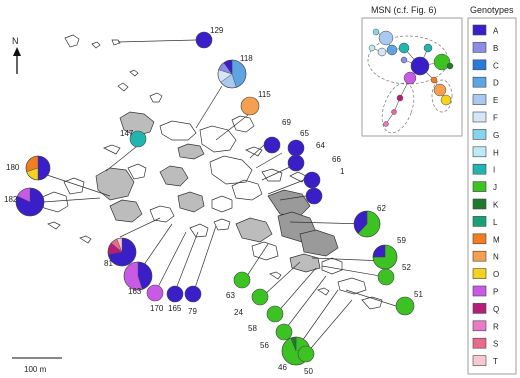 This screenshot has width=520, height=378. I want to click on site-label: 24, so click(238, 312).